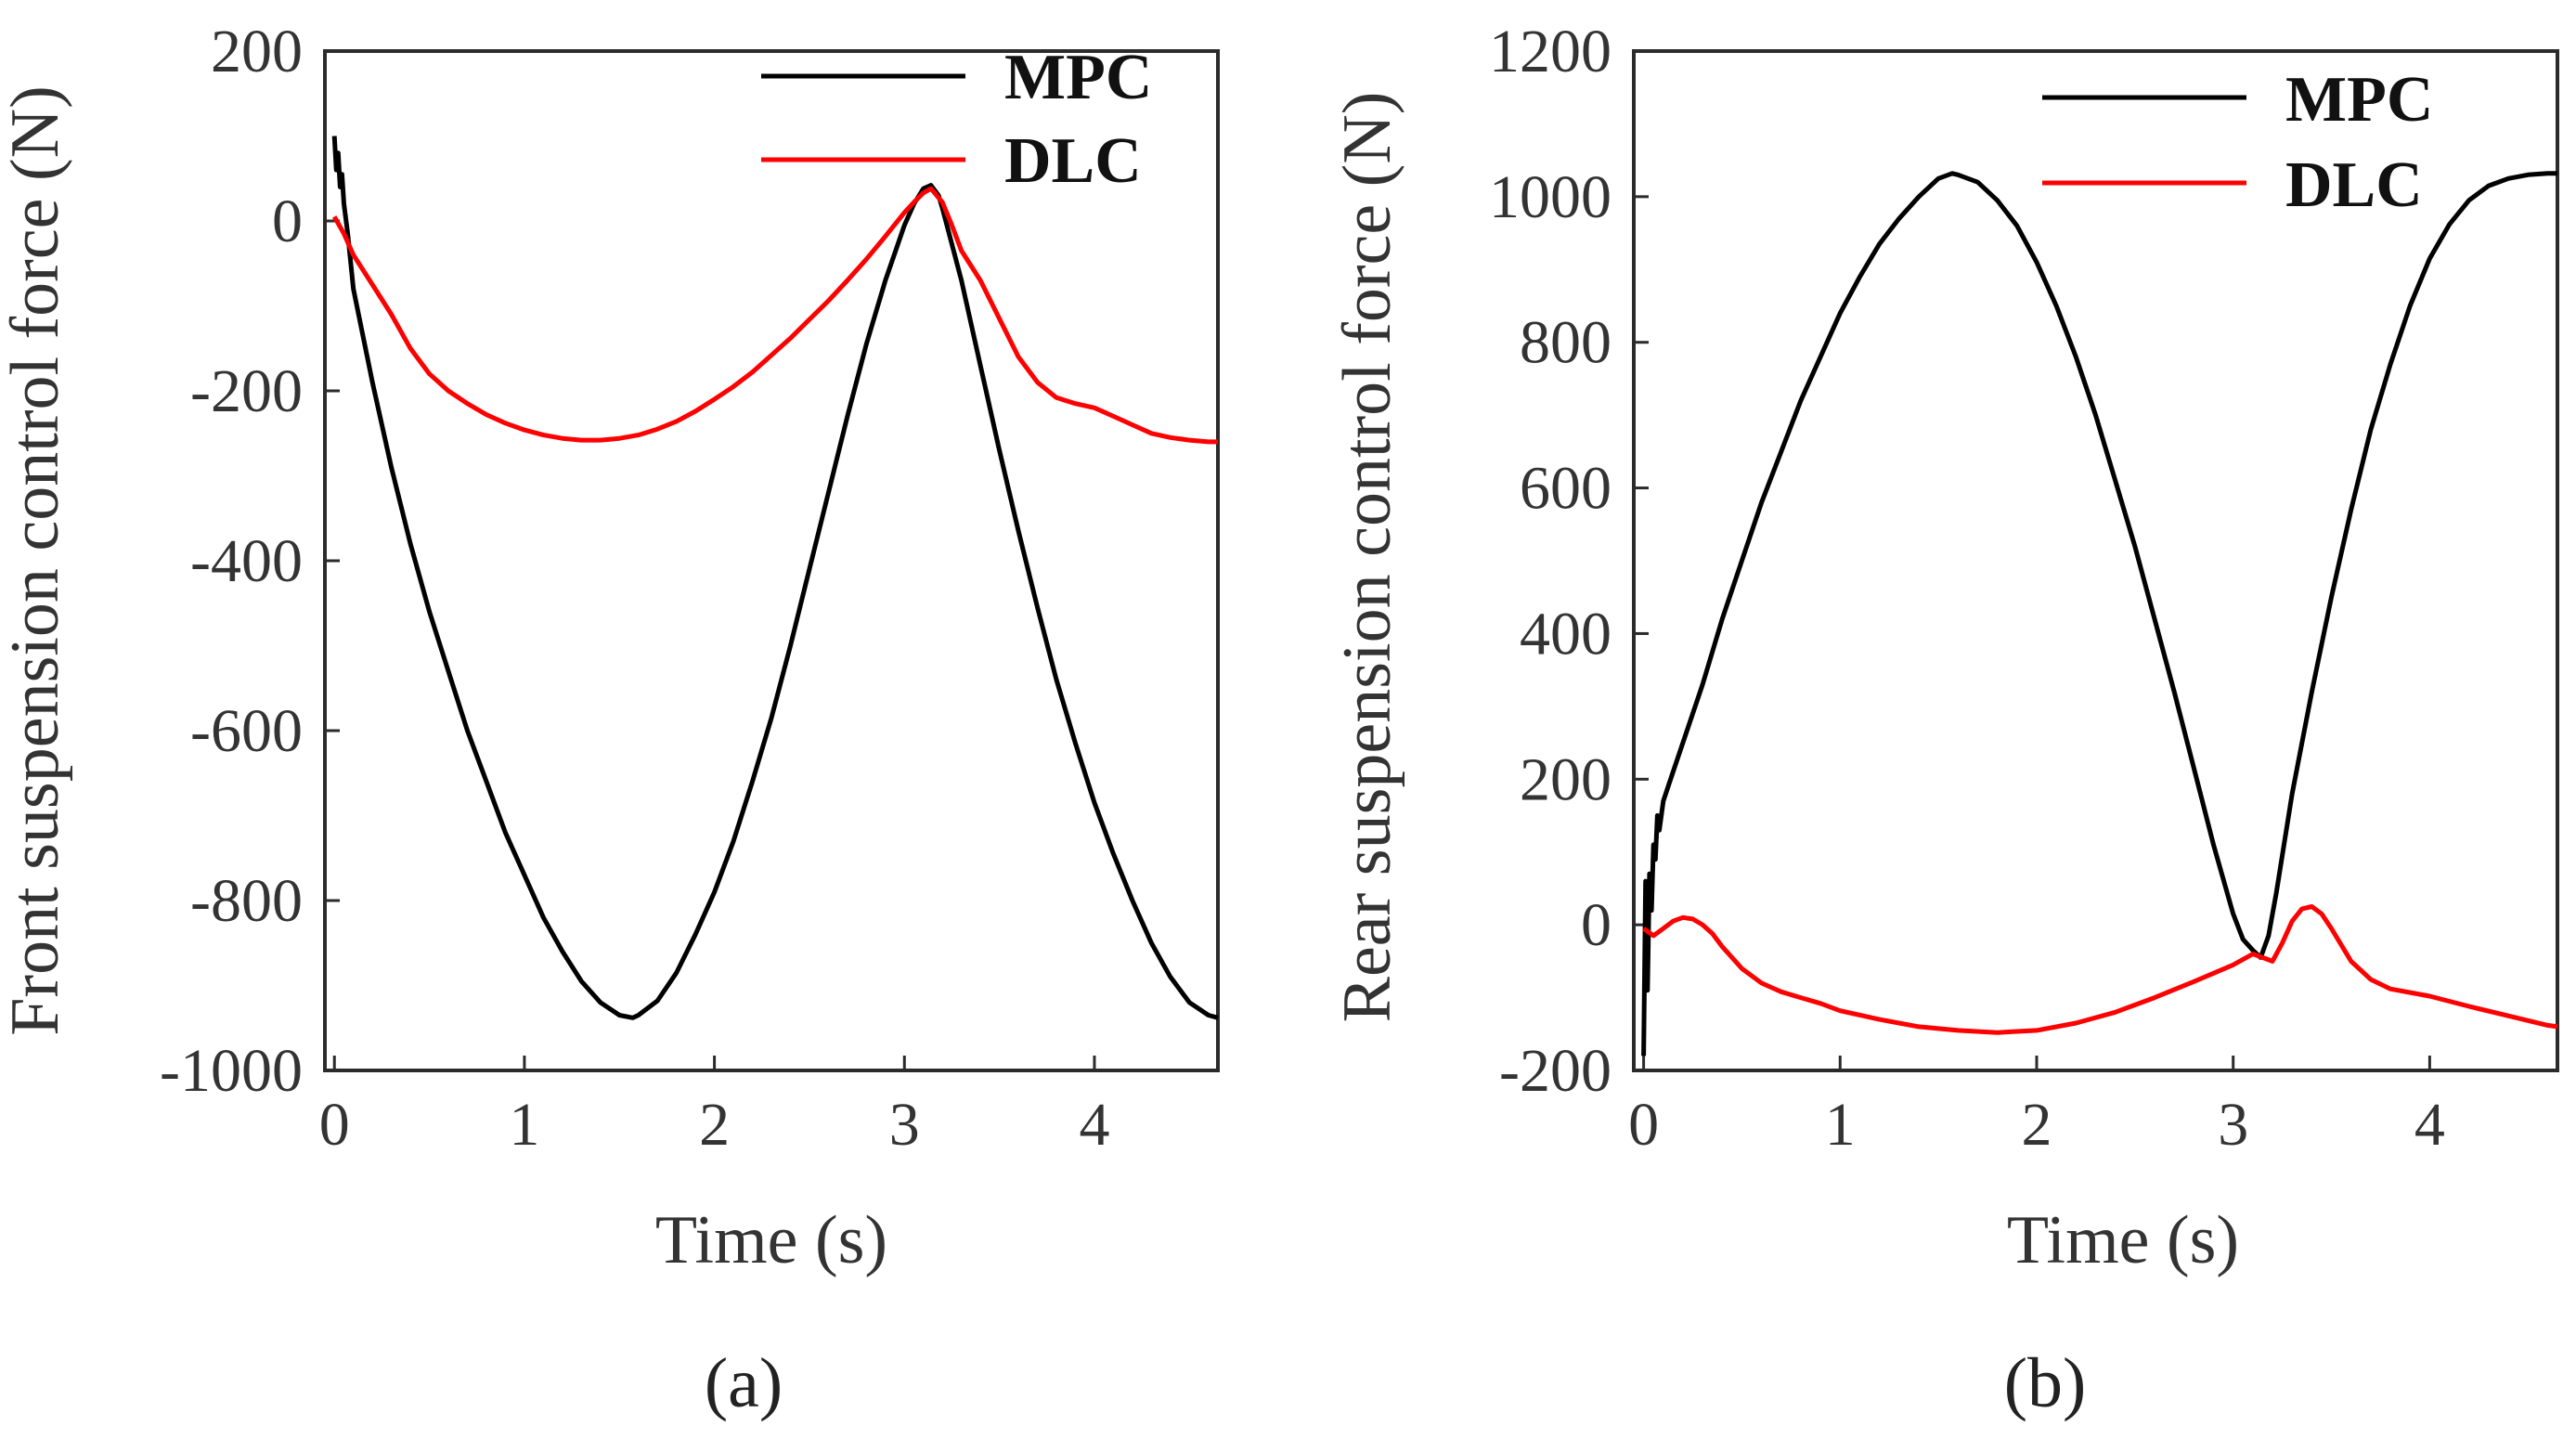  Describe the element at coordinates (1566, 779) in the screenshot. I see `y-tick-label-b-2: 200` at that location.